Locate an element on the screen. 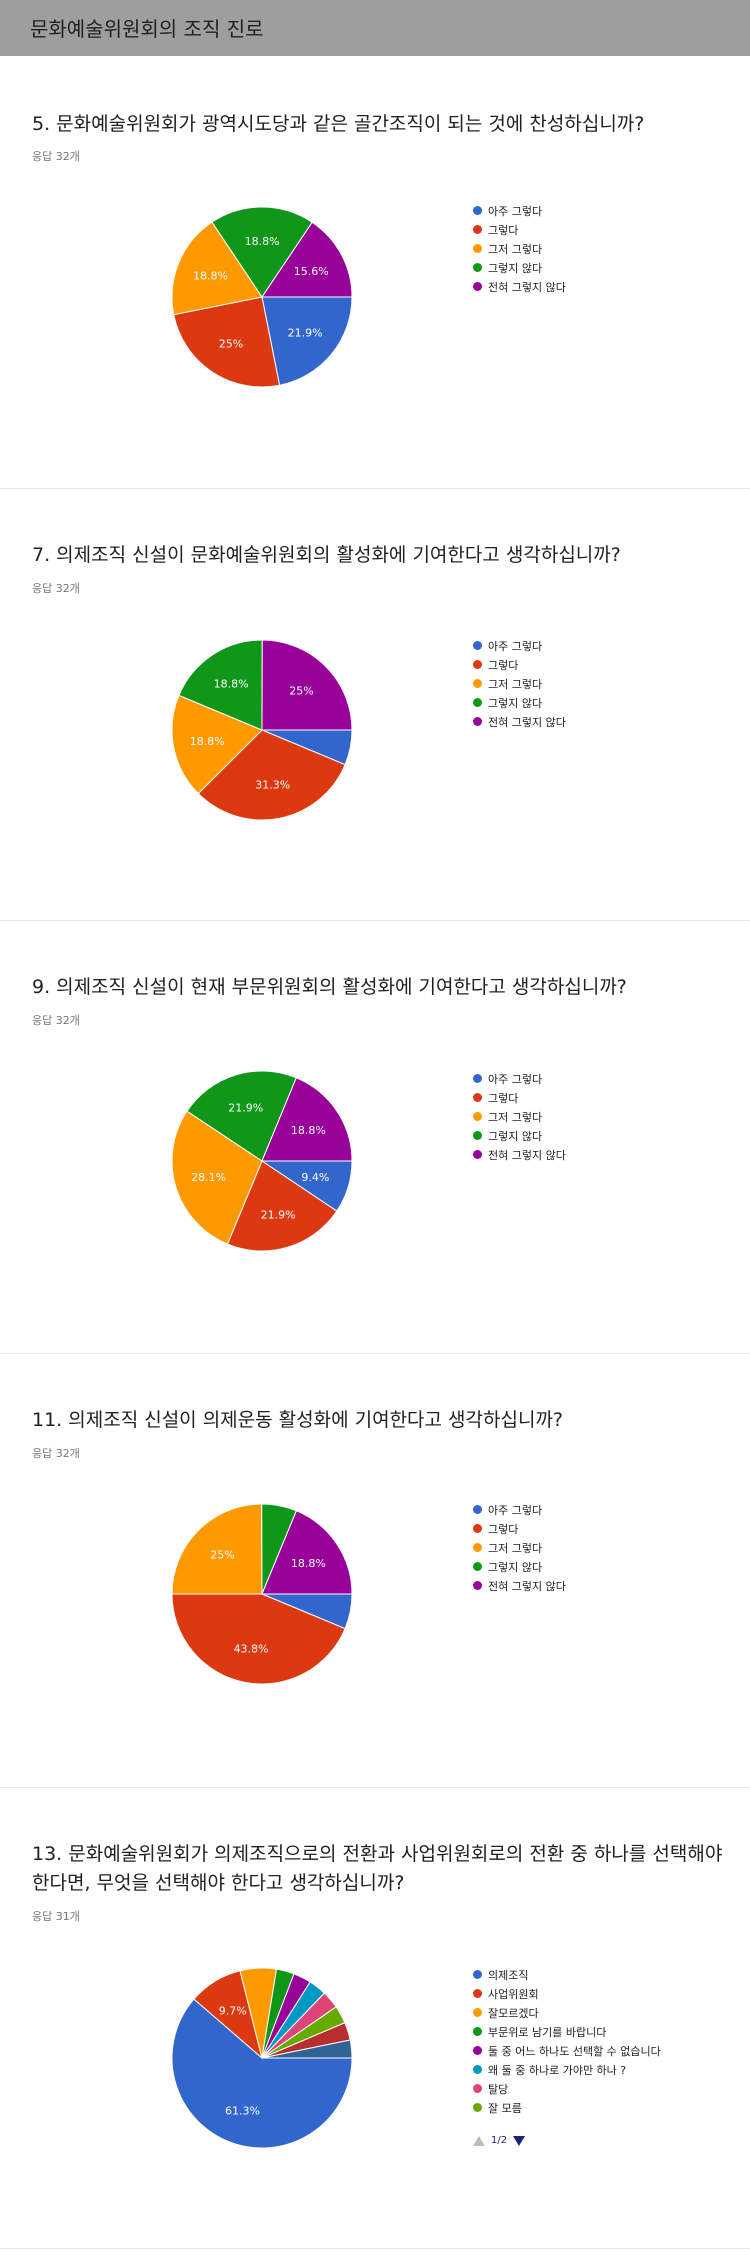  question-title: 11. 의제조직 신설이 의제운동 활성화에 기여한다고 생각하십니까? is located at coordinates (298, 1420).